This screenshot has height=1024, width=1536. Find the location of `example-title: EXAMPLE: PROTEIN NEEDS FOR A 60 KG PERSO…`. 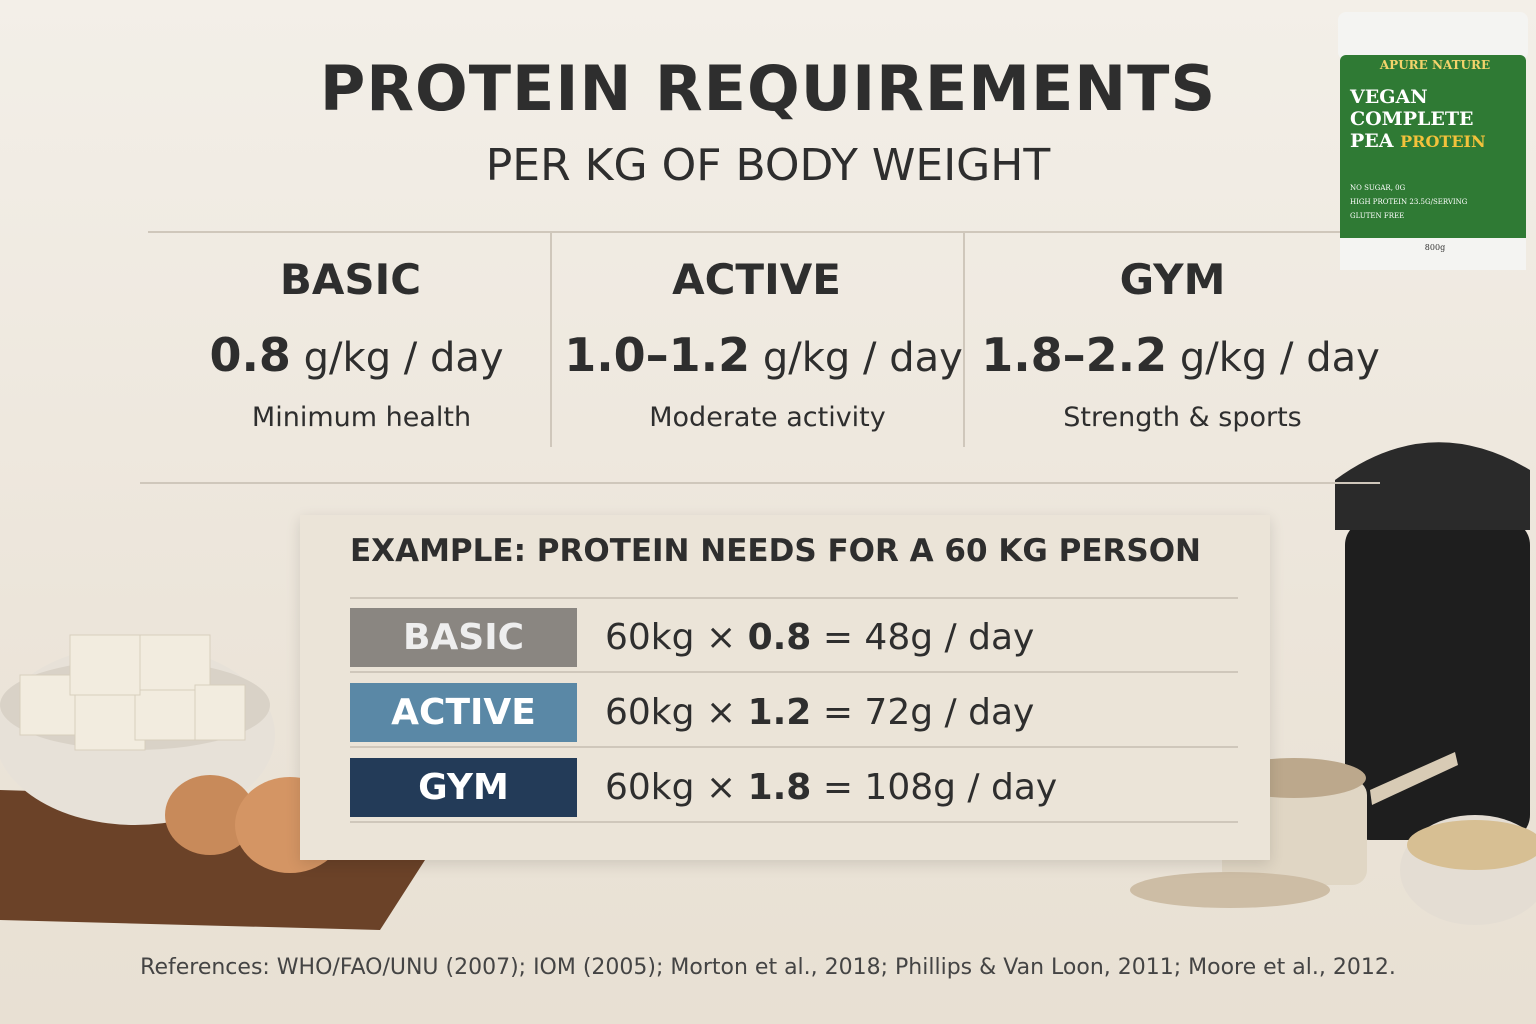

example-title: EXAMPLE: PROTEIN NEEDS FOR A 60 KG PERSO… is located at coordinates (776, 551).